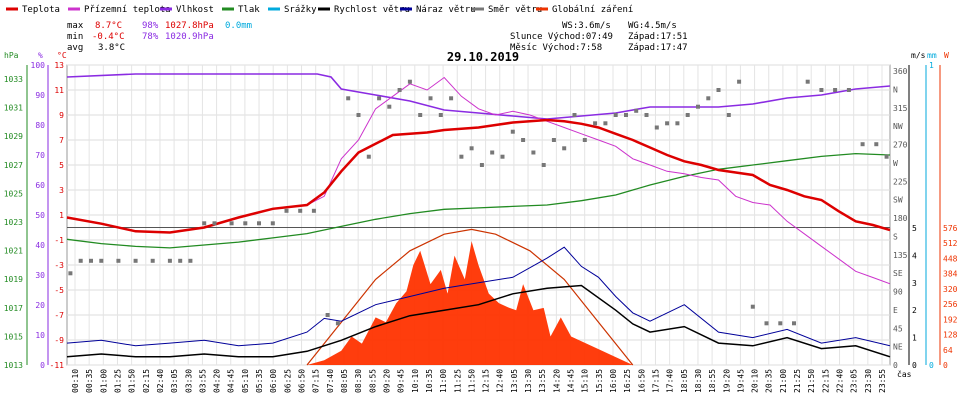 Image resolution: width=966 pixels, height=400 pixels. I want to click on axis-temp-title: °C, so click(62, 55).